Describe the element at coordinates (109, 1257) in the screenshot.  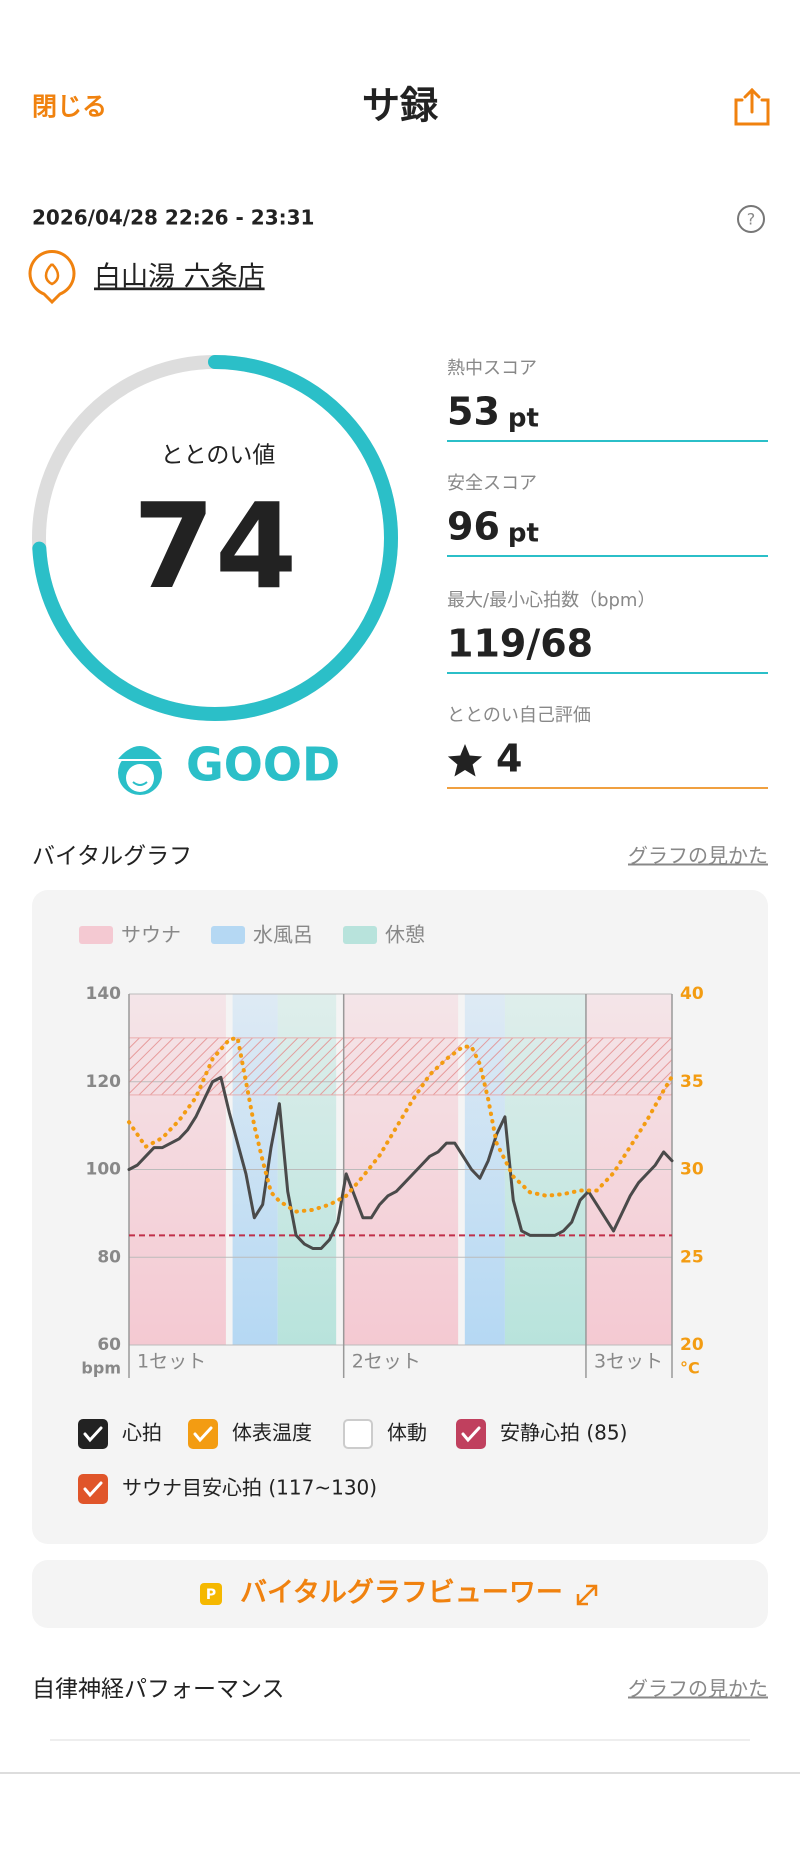
I see `y-tick-label: 80` at that location.